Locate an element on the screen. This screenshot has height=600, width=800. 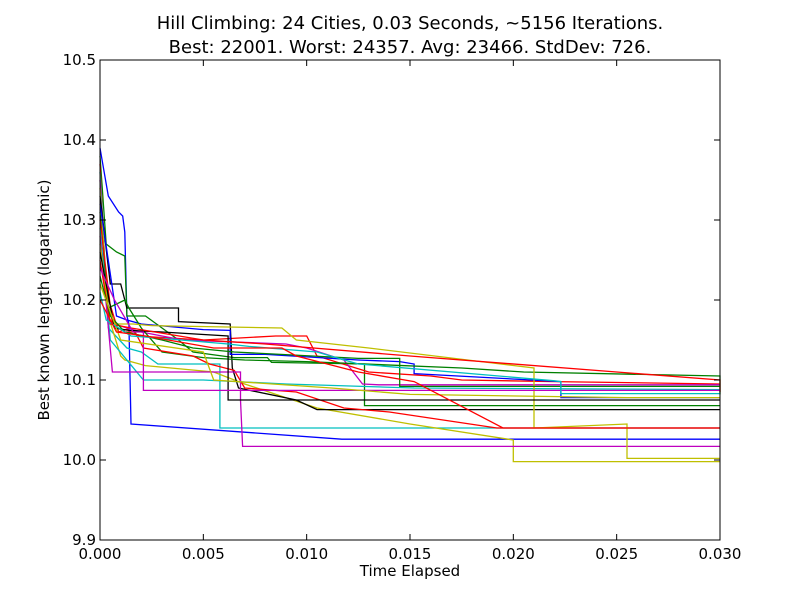
y-tick-label: 9.9 is located at coordinates (84, 540).